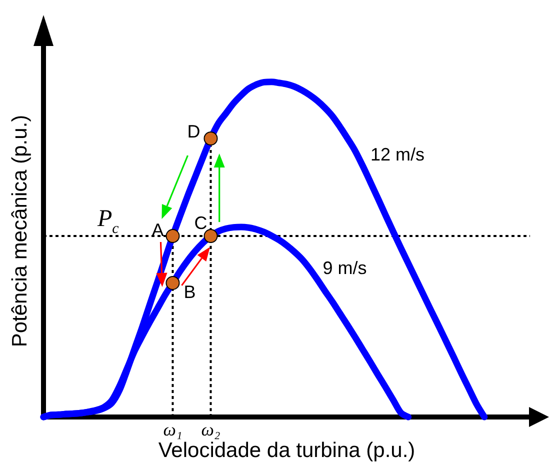  What do you see at coordinates (397, 154) in the screenshot?
I see `series-label: 12 m/s` at bounding box center [397, 154].